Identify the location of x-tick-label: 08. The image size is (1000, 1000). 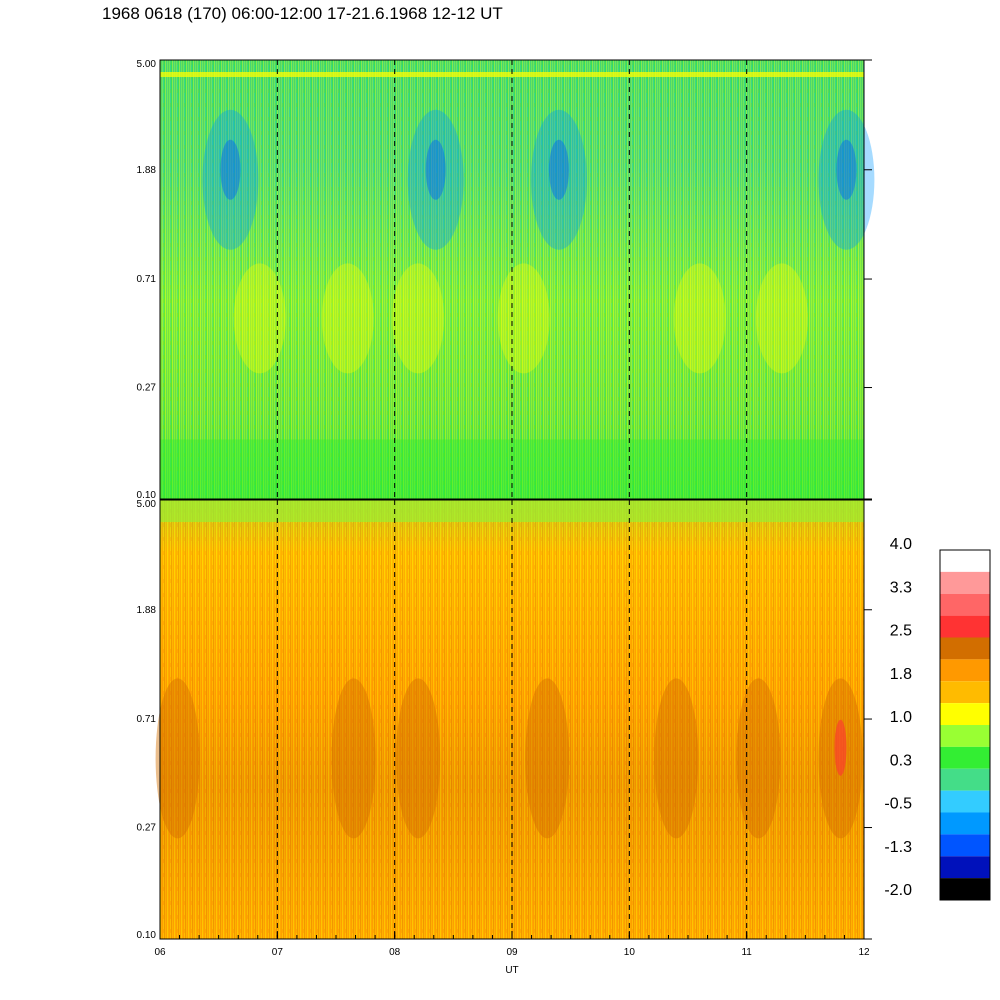
(395, 952).